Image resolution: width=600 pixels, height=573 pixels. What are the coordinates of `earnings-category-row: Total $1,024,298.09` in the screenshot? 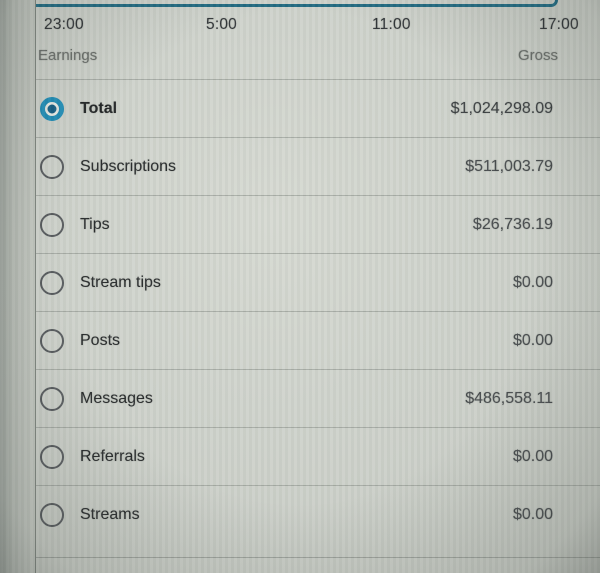 It's located at (318, 109).